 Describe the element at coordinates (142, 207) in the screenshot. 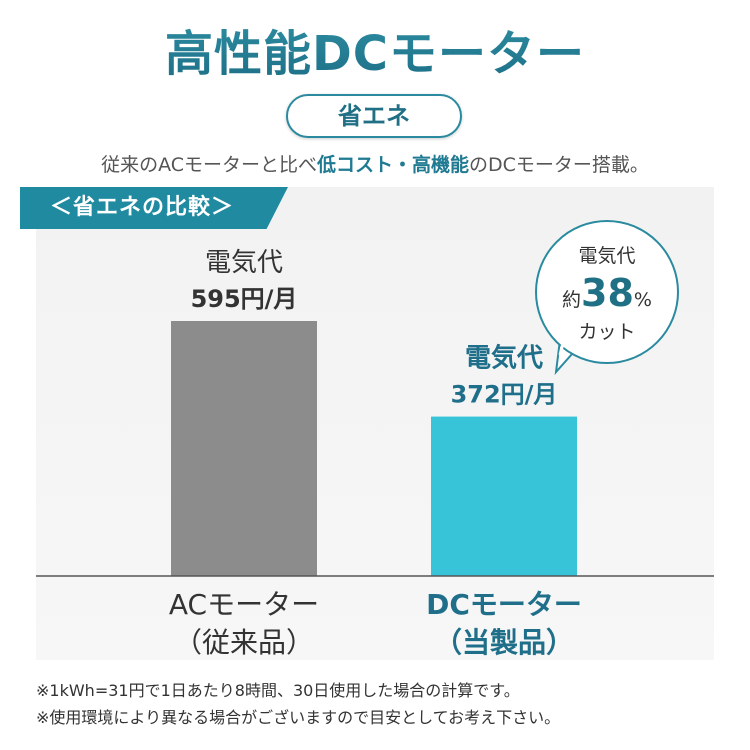

I see `section-label: ＜省エネの比較＞` at that location.